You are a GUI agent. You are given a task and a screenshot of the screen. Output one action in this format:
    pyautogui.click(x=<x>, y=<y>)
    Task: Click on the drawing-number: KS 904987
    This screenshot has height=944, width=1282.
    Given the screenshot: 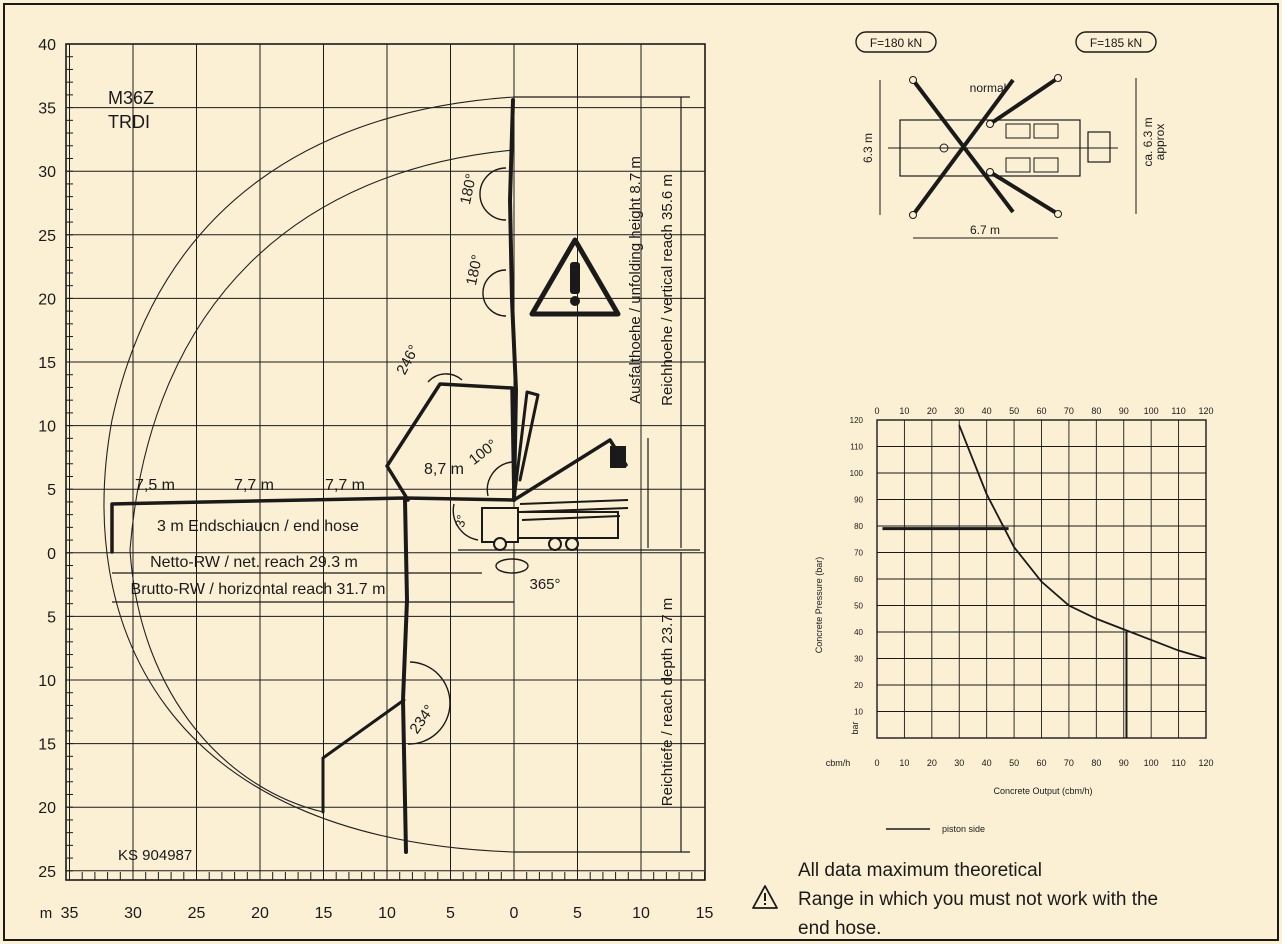 What is the action you would take?
    pyautogui.click(x=155, y=855)
    